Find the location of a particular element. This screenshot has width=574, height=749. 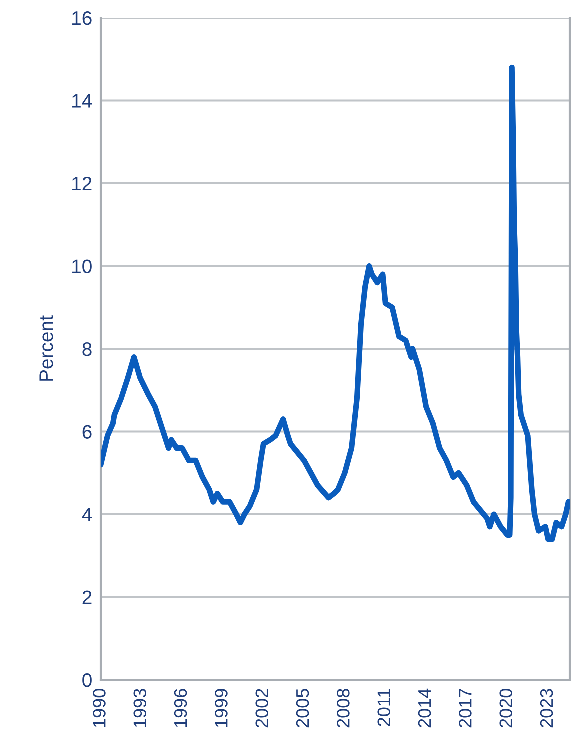

x-tick-label: 2014 is located at coordinates (425, 708).